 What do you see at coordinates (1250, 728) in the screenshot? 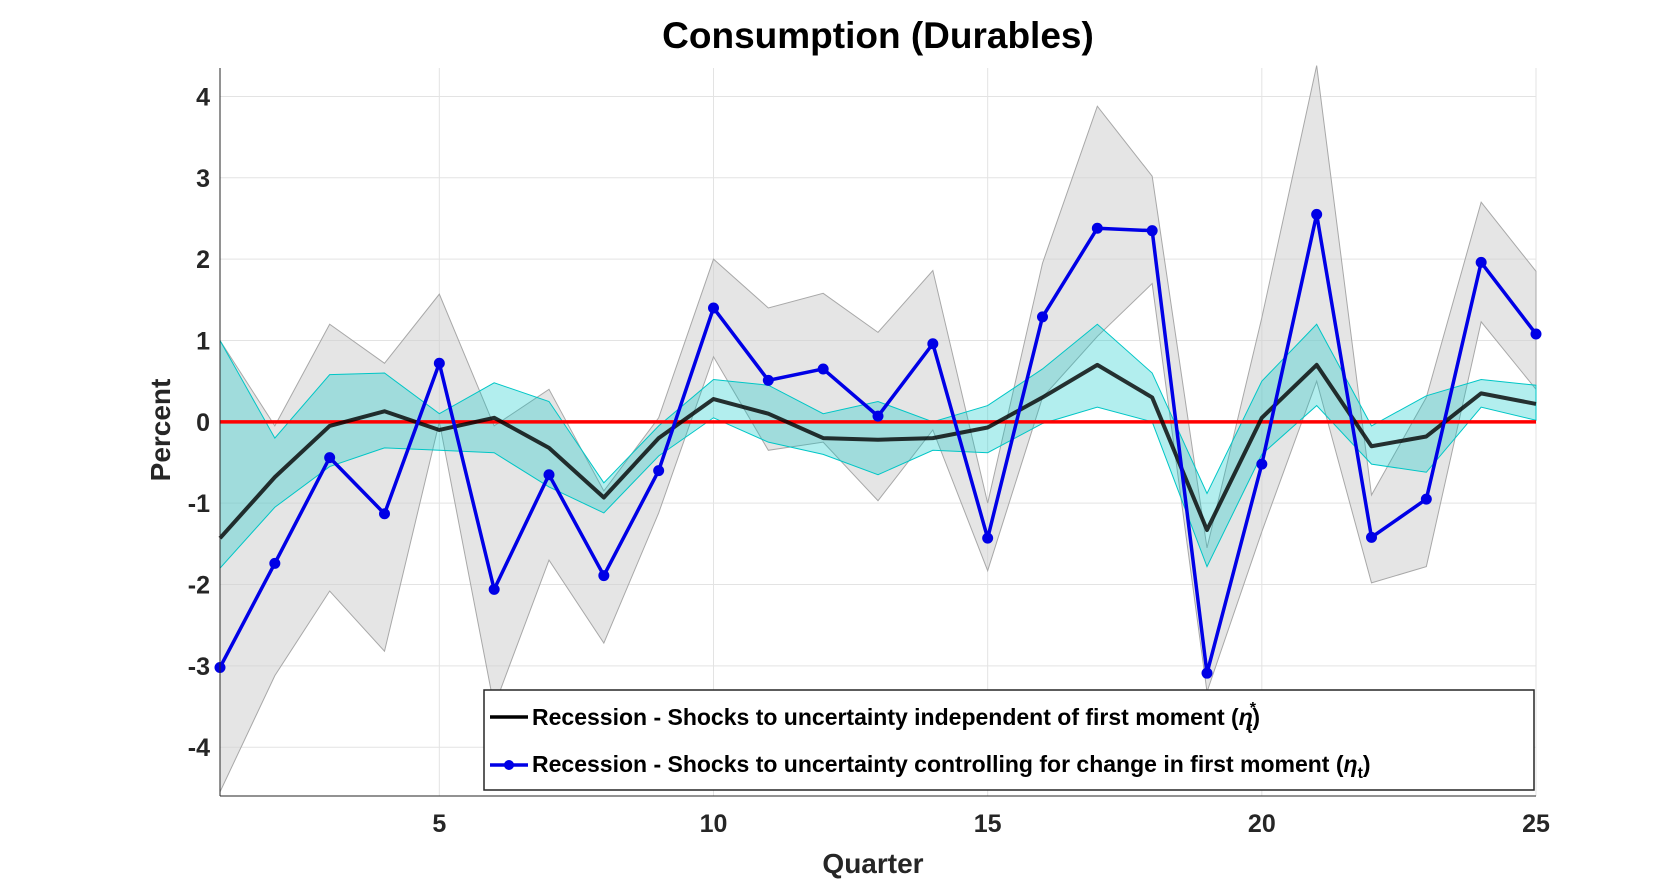
I see `legend-subscript-1: t` at bounding box center [1250, 728].